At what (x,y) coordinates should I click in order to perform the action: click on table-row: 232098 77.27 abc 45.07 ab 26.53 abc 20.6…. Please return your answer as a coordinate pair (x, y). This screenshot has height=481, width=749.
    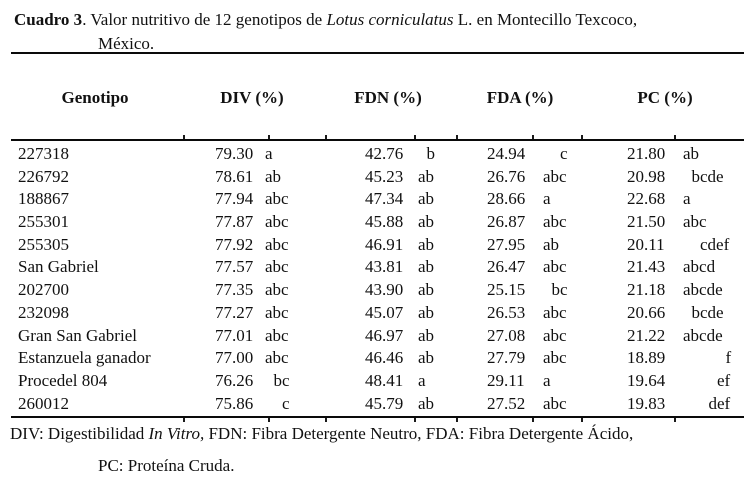
    Looking at the image, I should click on (374, 313).